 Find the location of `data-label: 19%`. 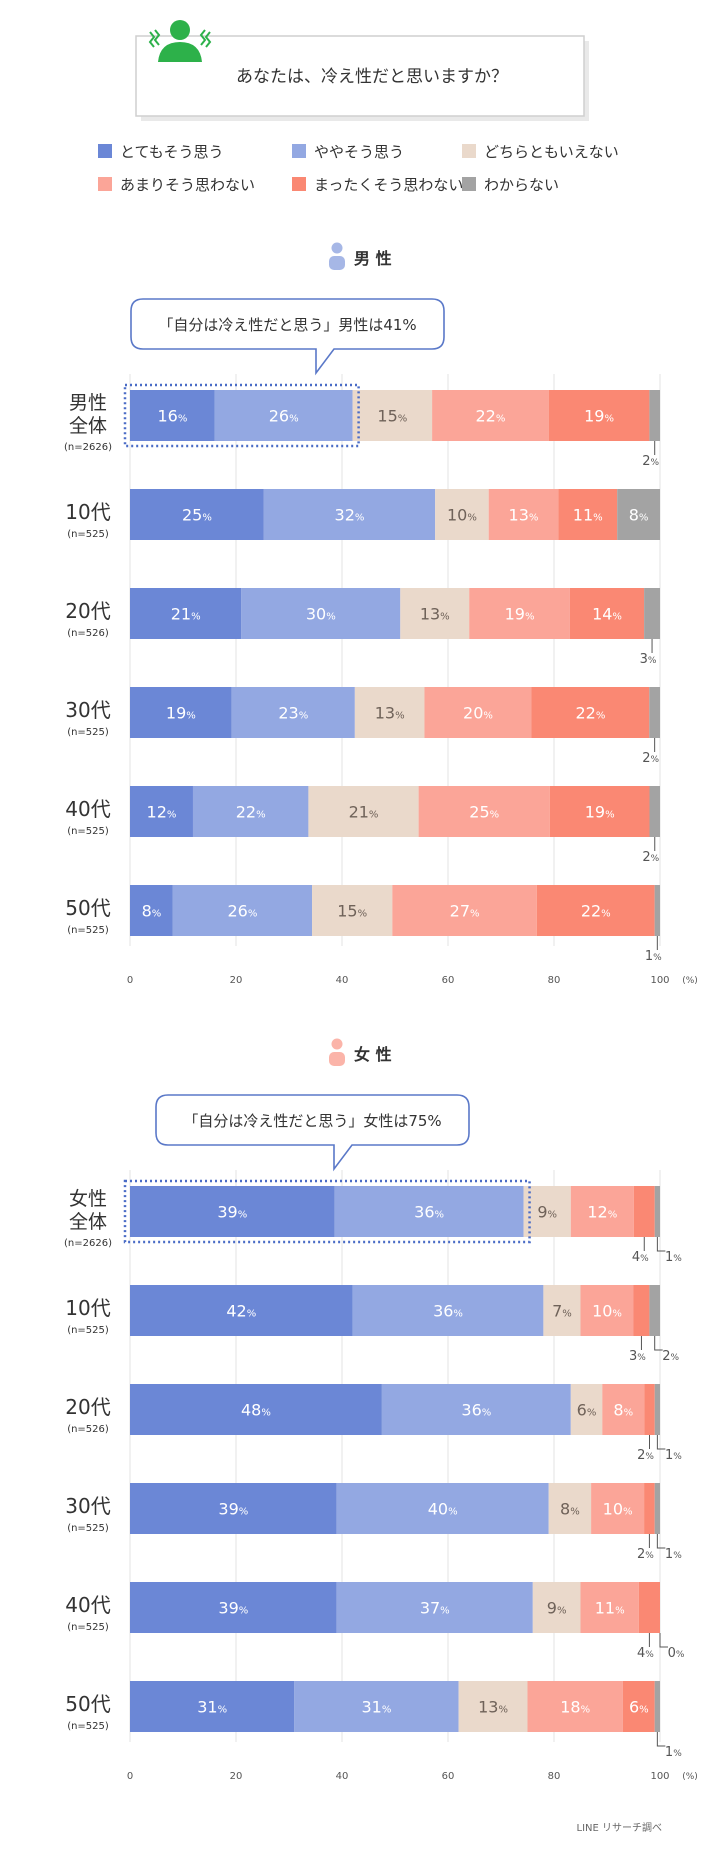

data-label: 19% is located at coordinates (599, 416).